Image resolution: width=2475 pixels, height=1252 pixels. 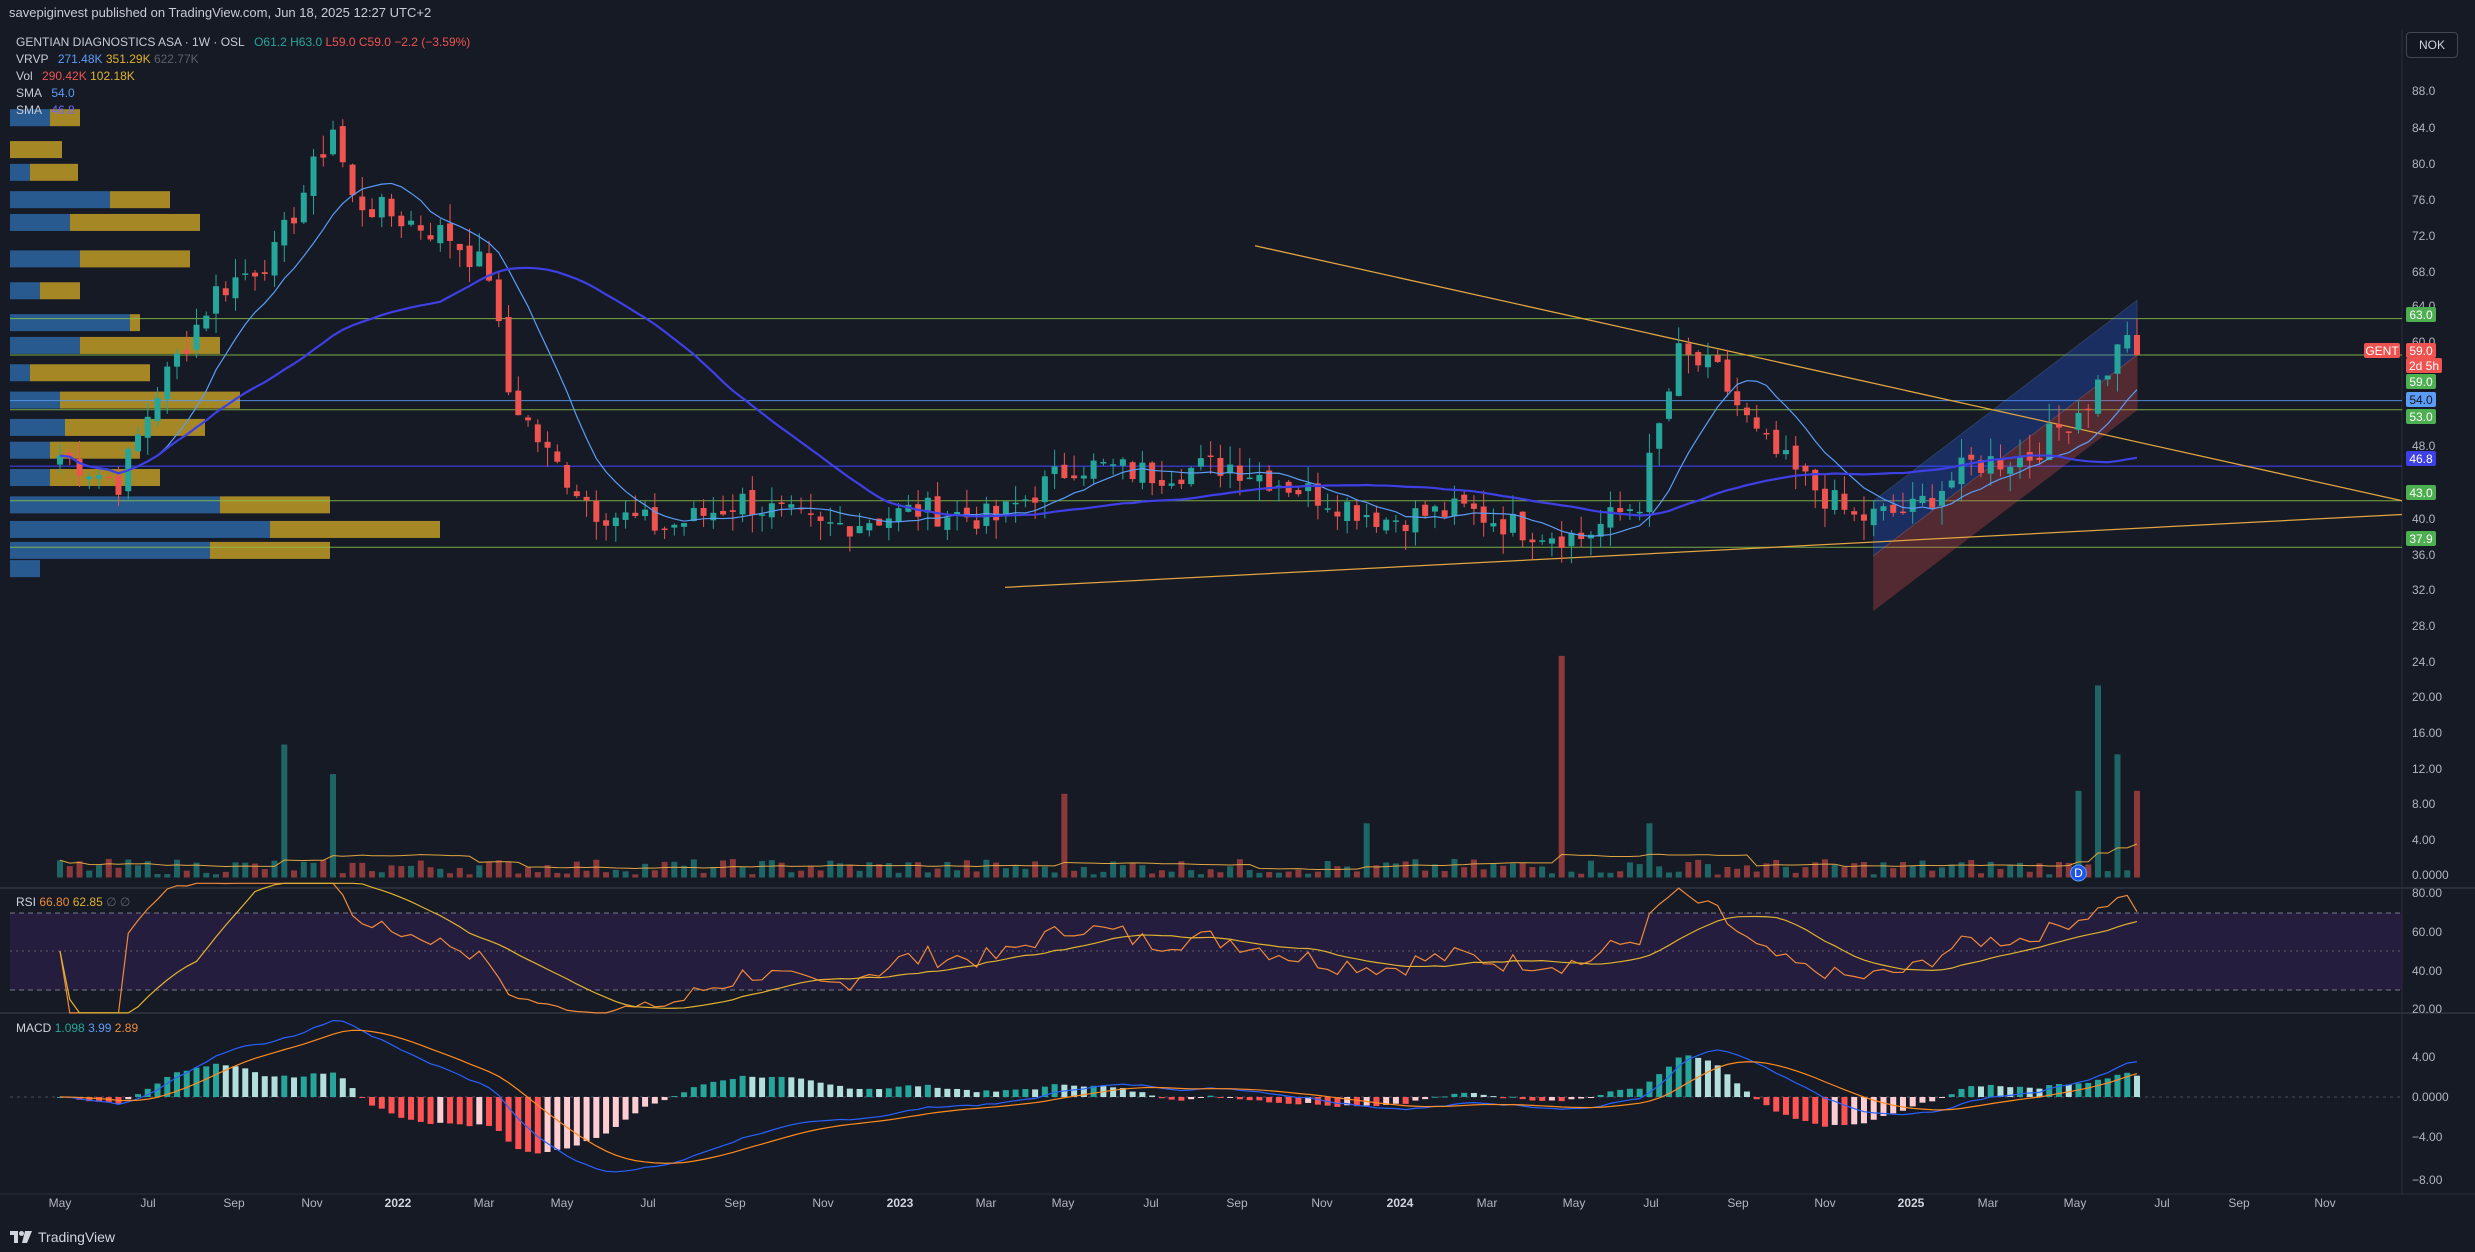 I want to click on trendline-ascending, so click(x=1703, y=550).